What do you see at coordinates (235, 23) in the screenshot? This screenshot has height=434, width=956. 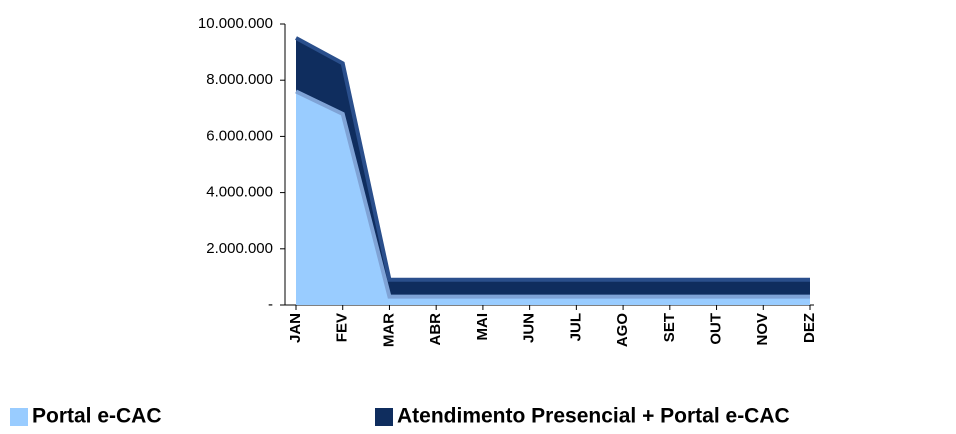 I see `y-tick-label: 10.000.000` at bounding box center [235, 23].